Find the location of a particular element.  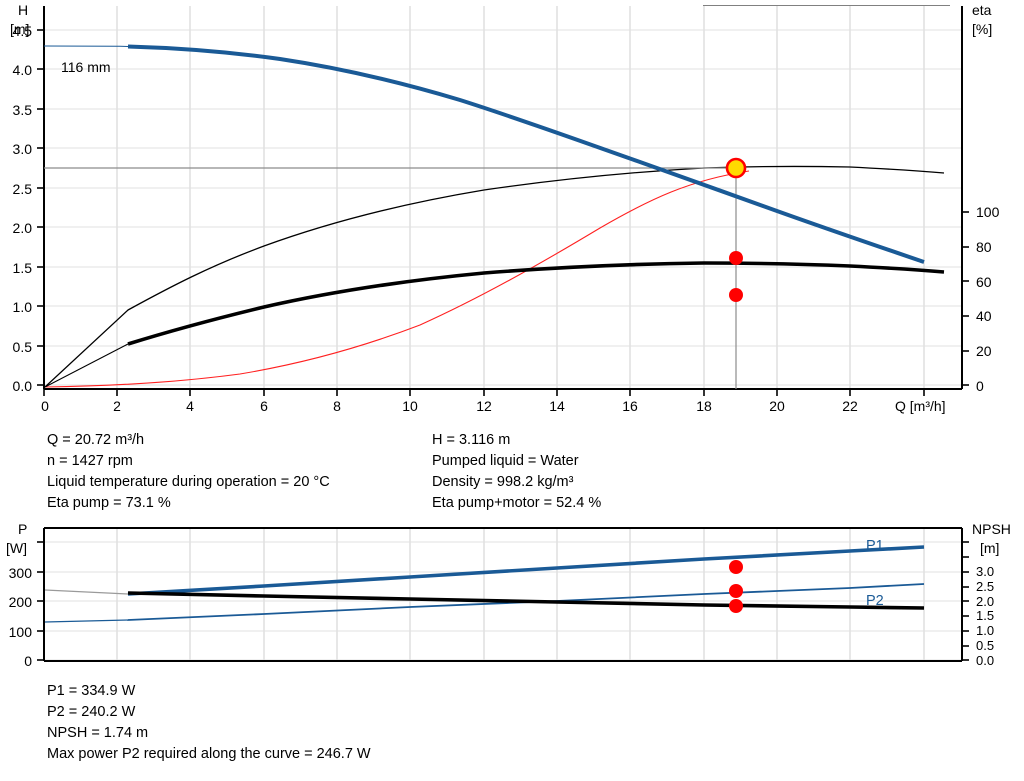

main-ytick-7: 3.5 is located at coordinates (22, 110).